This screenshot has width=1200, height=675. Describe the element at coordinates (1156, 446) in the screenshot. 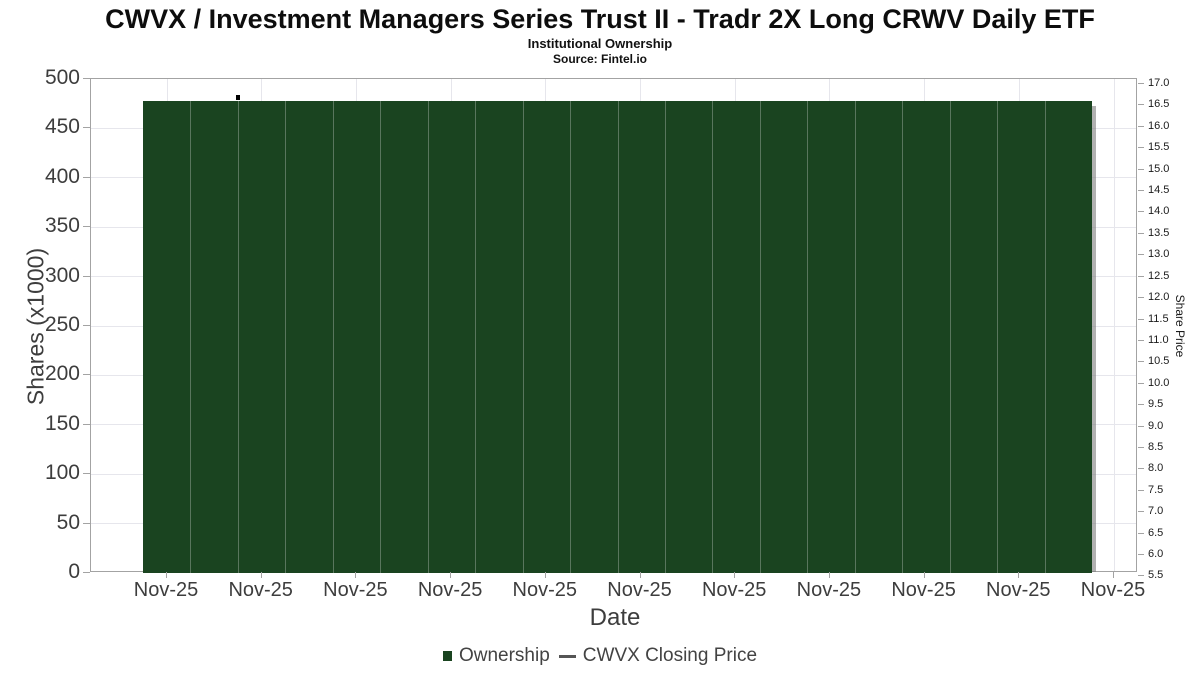

I see `right-axis-tick-label: 8.5` at that location.